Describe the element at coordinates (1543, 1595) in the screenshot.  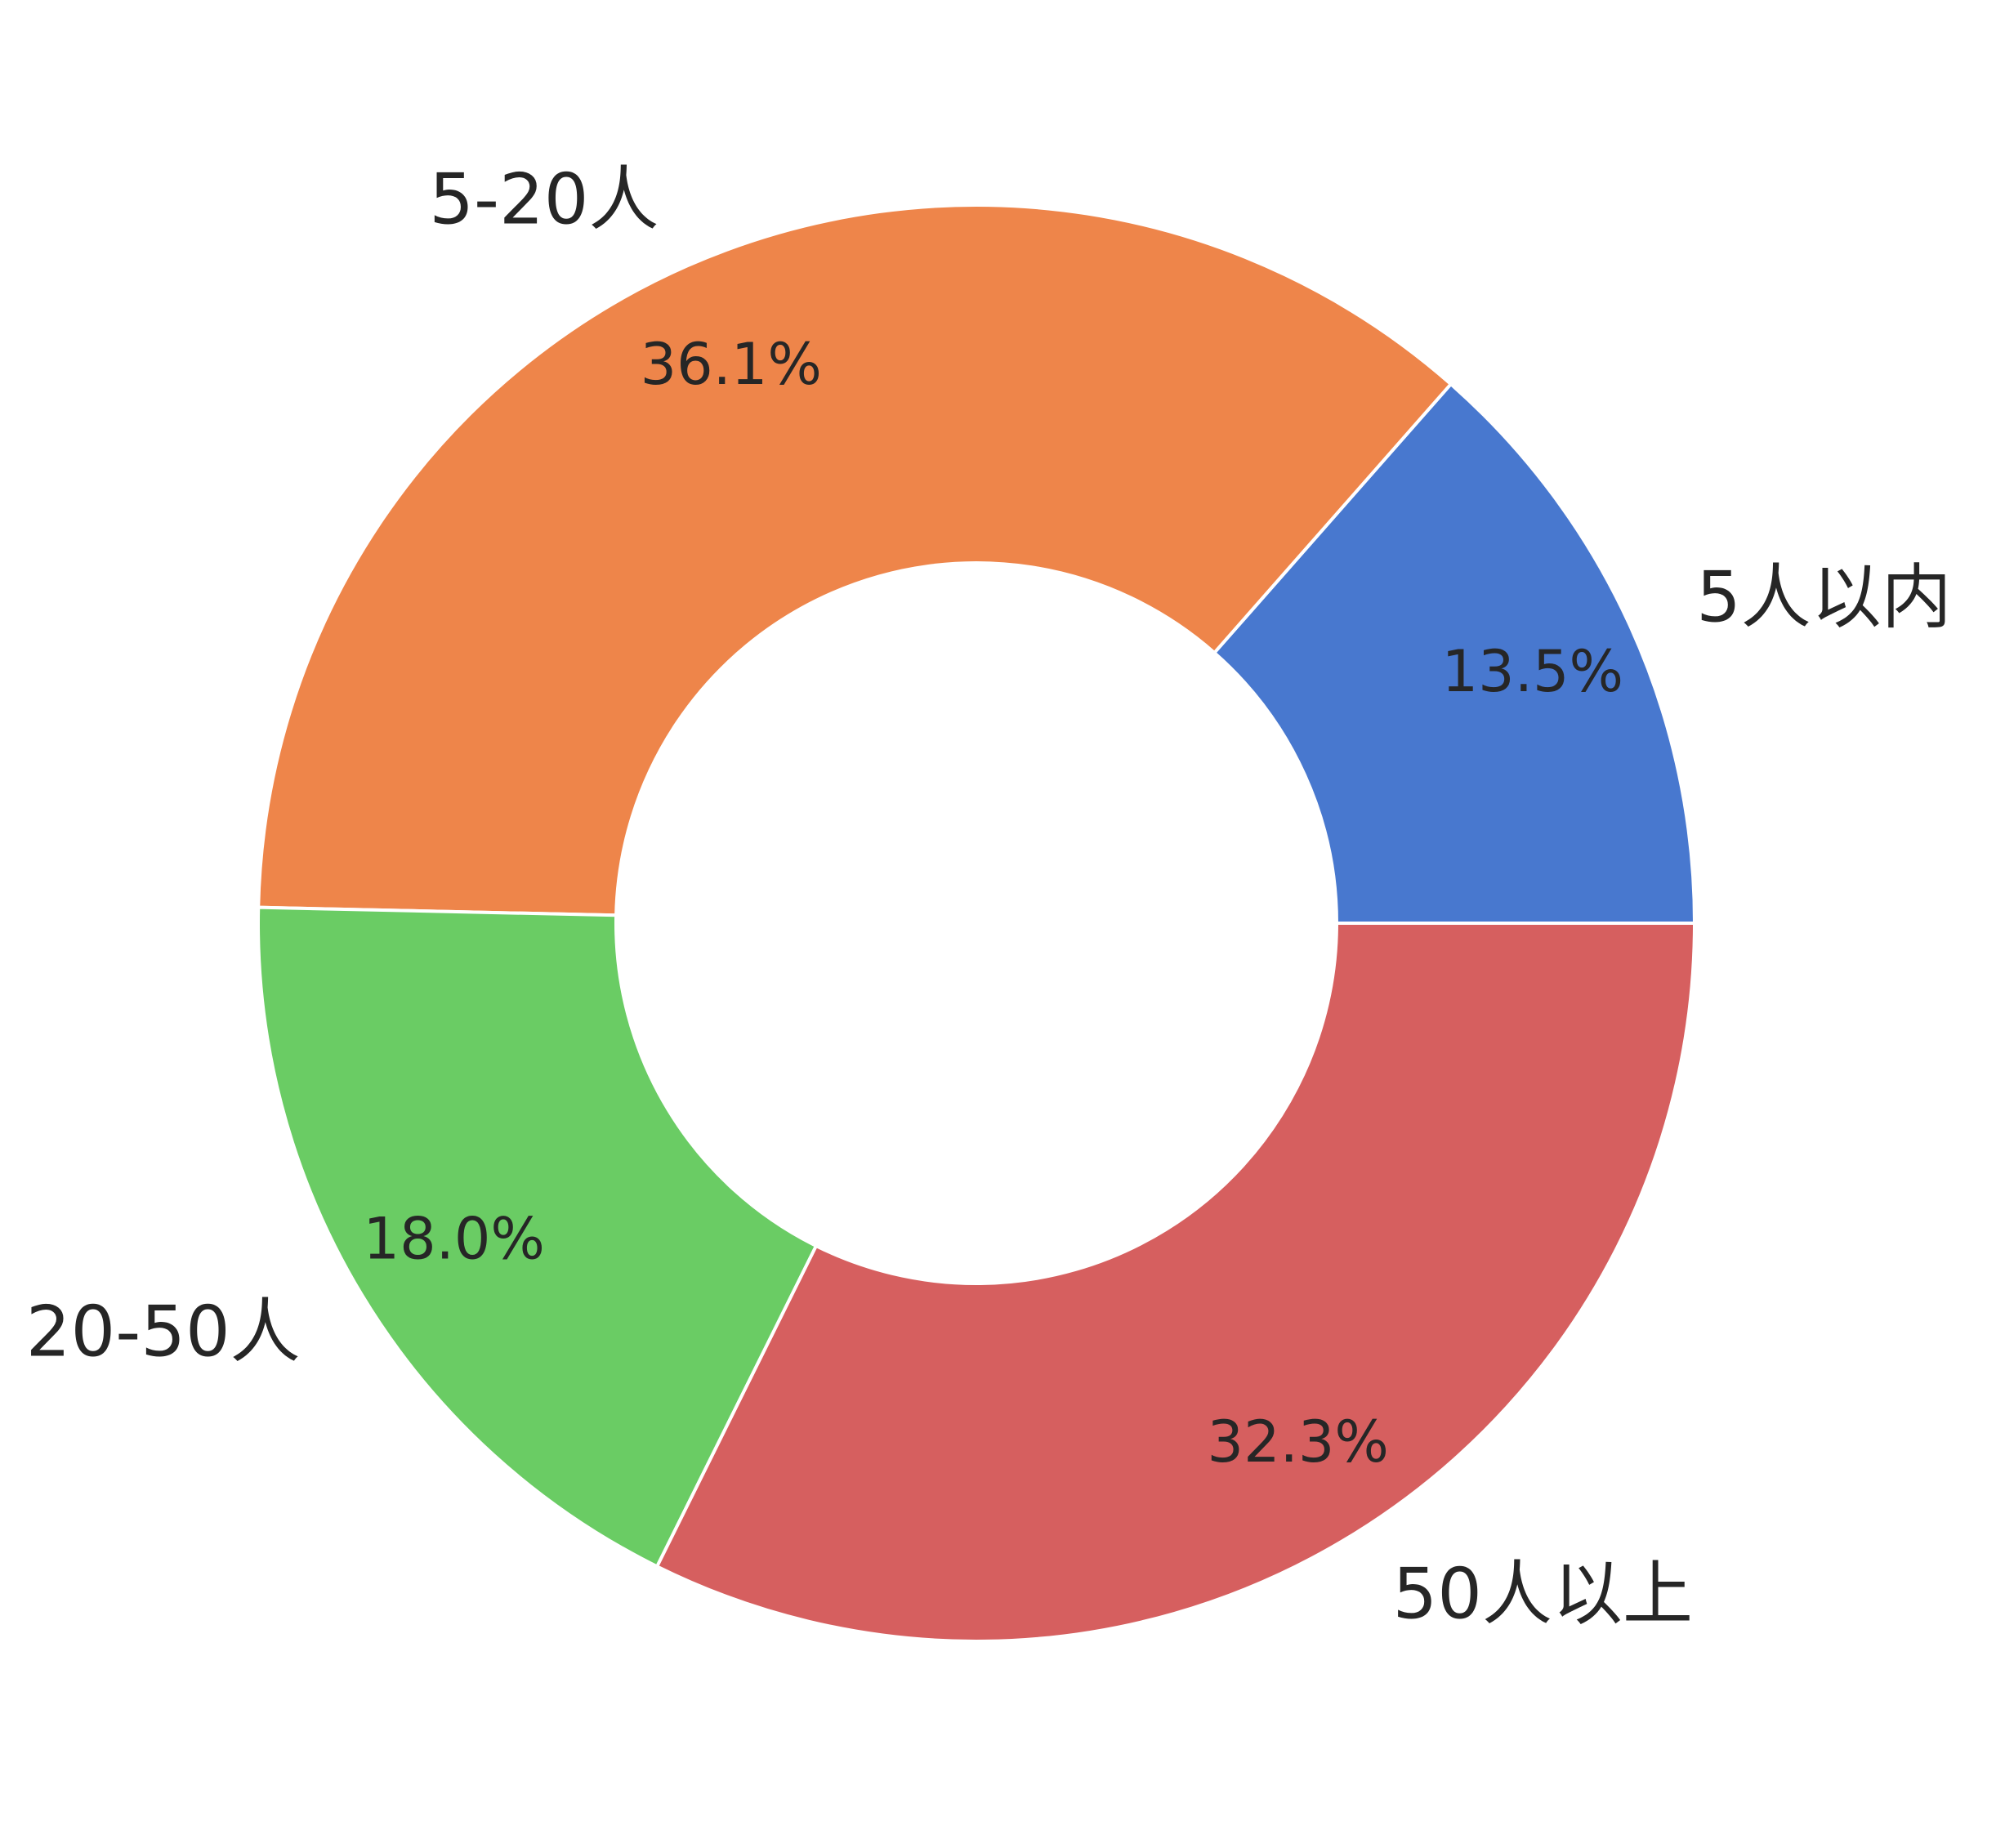
I see `category-label: 50人以上` at that location.